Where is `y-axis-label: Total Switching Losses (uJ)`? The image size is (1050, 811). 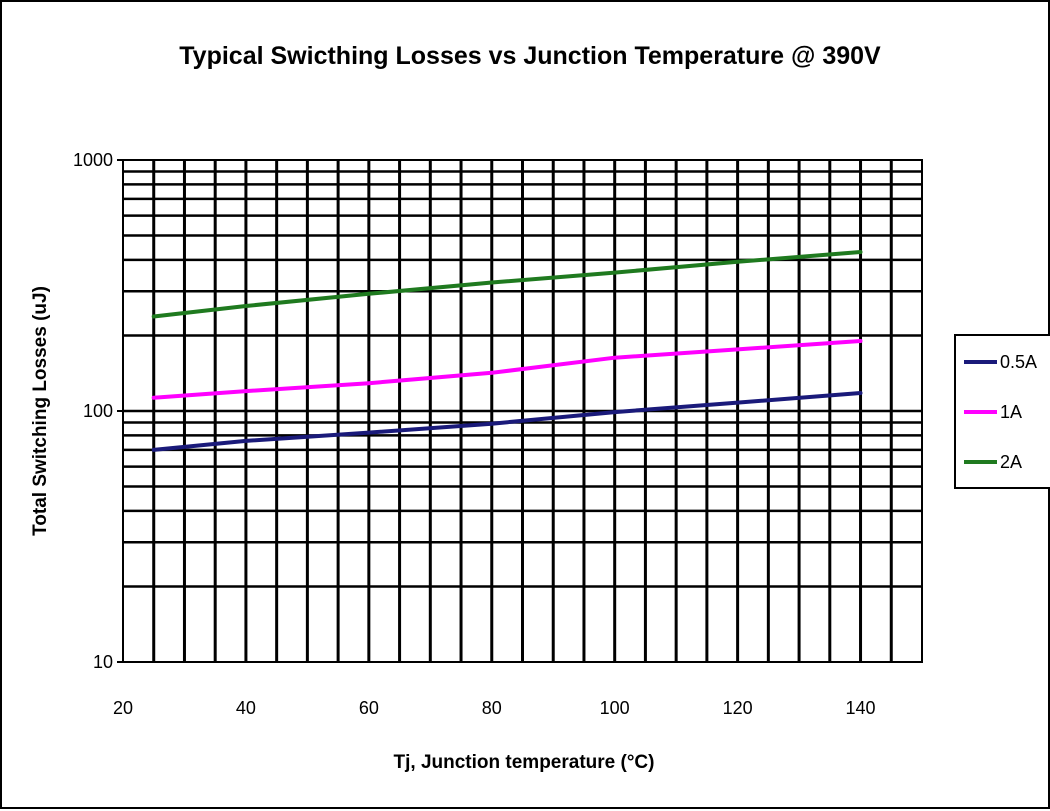 y-axis-label: Total Switching Losses (uJ) is located at coordinates (40, 411).